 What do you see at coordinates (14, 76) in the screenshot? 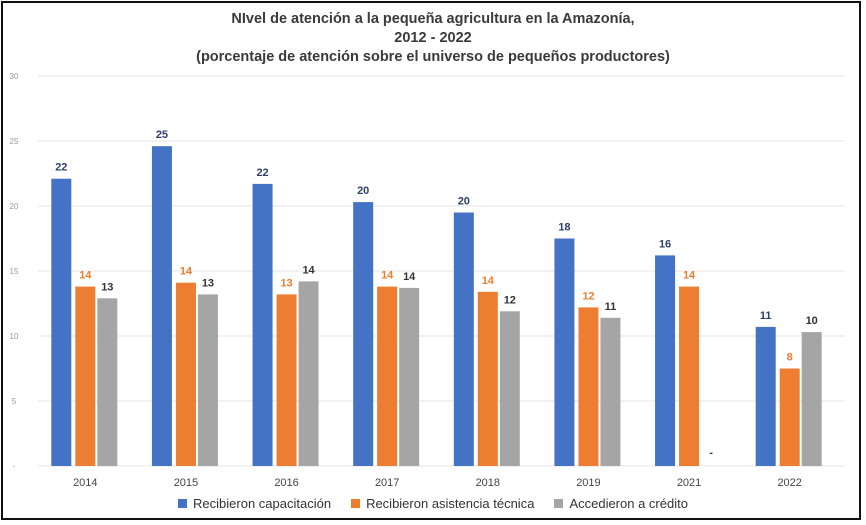
I see `y-tick-label: 30` at bounding box center [14, 76].